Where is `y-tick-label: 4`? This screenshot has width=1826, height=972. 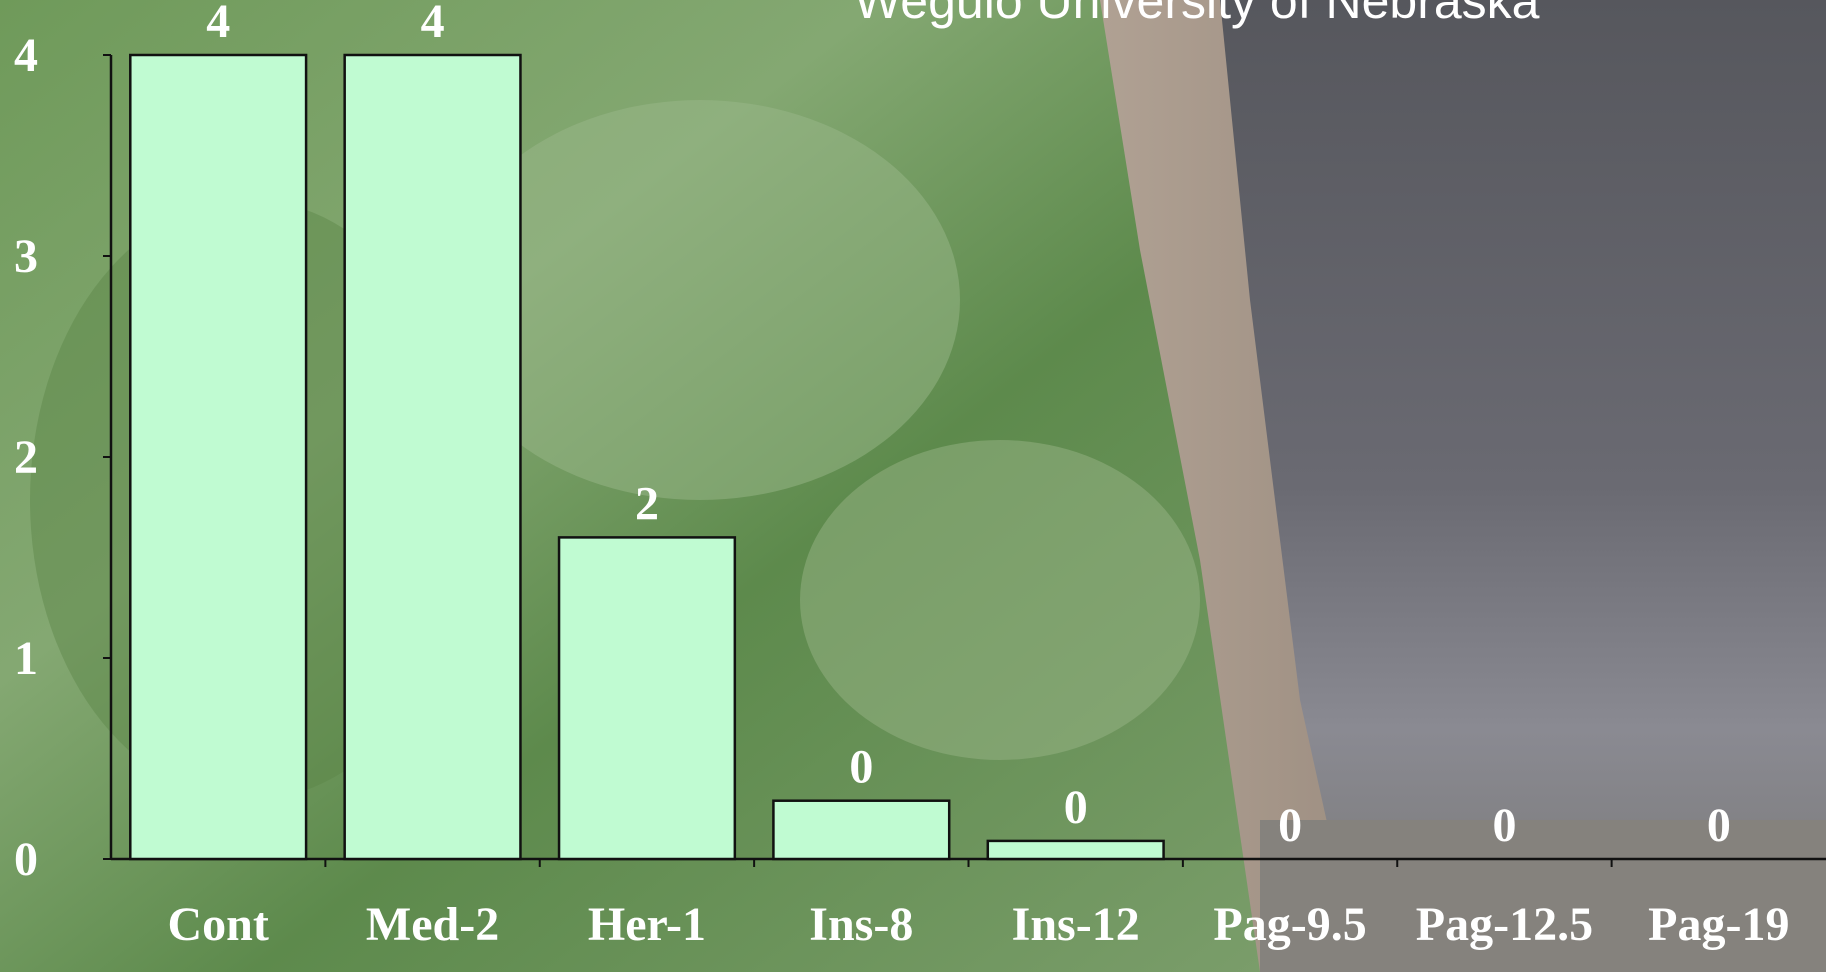
y-tick-label: 4 is located at coordinates (26, 55).